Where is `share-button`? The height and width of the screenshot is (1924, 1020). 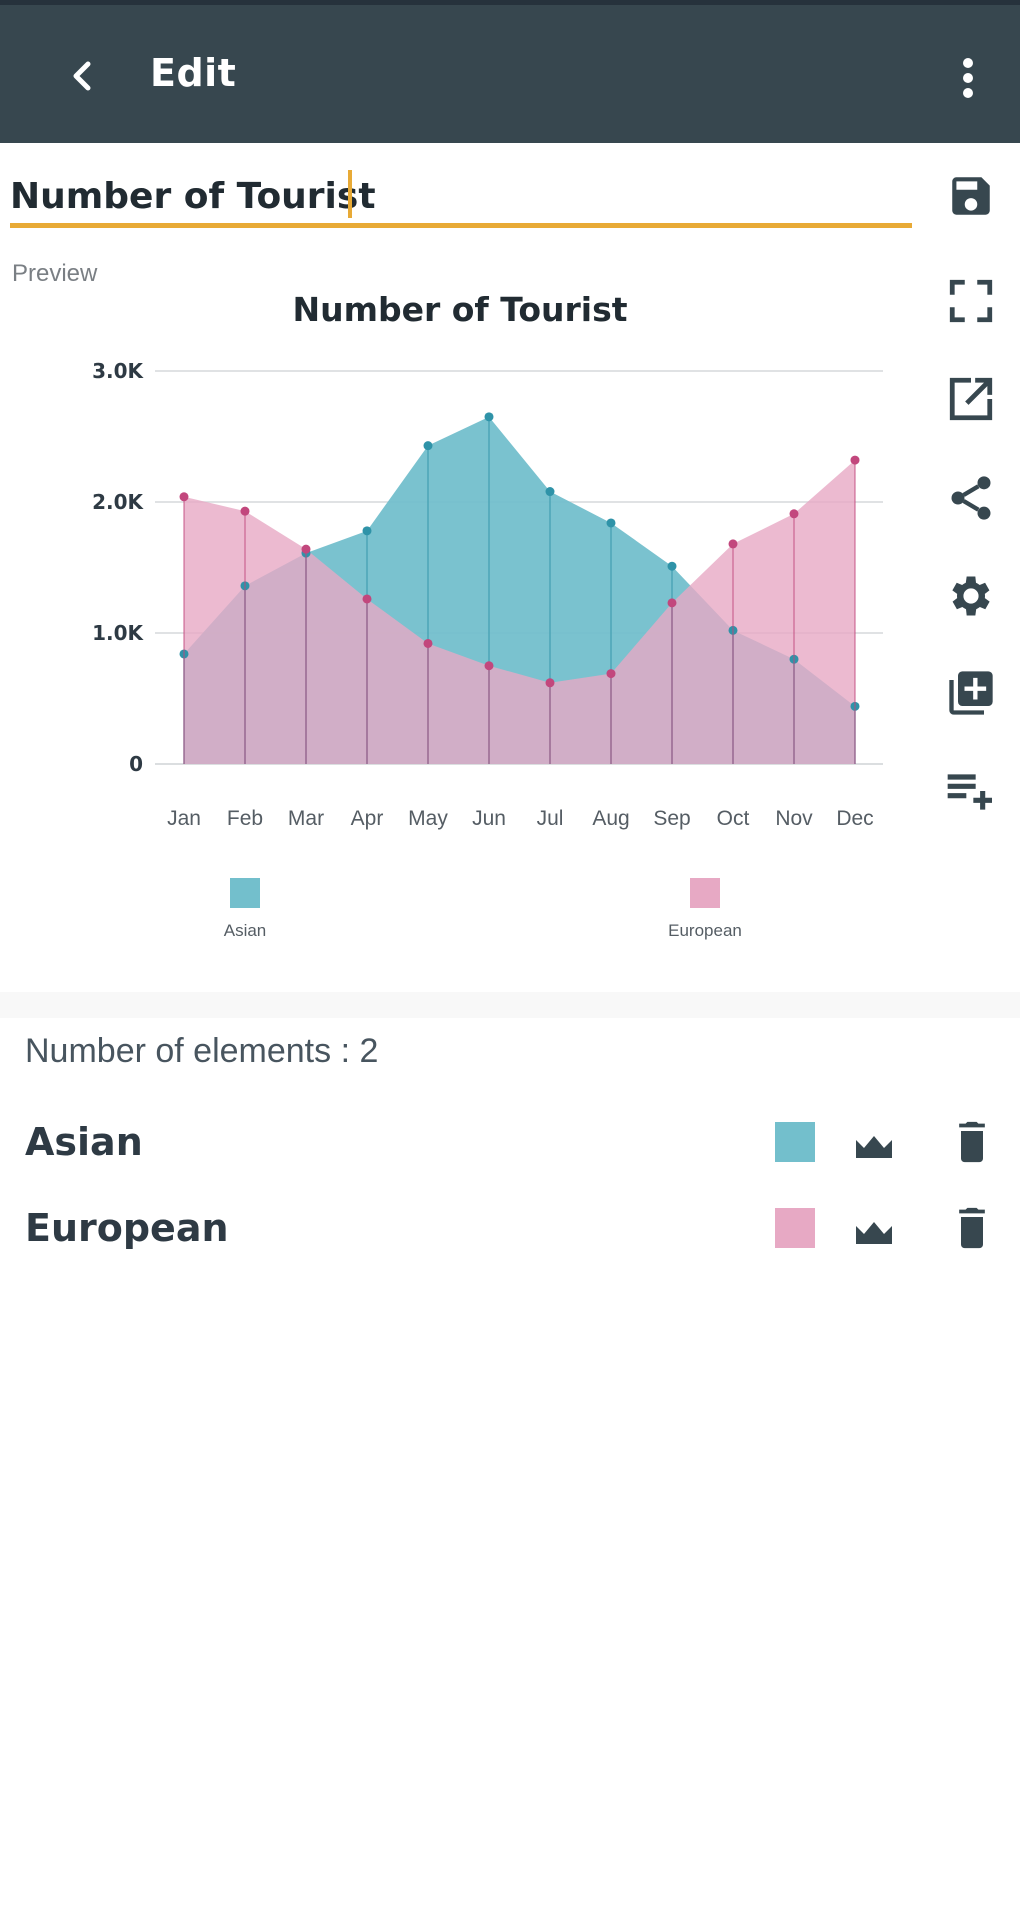 share-button is located at coordinates (971, 498).